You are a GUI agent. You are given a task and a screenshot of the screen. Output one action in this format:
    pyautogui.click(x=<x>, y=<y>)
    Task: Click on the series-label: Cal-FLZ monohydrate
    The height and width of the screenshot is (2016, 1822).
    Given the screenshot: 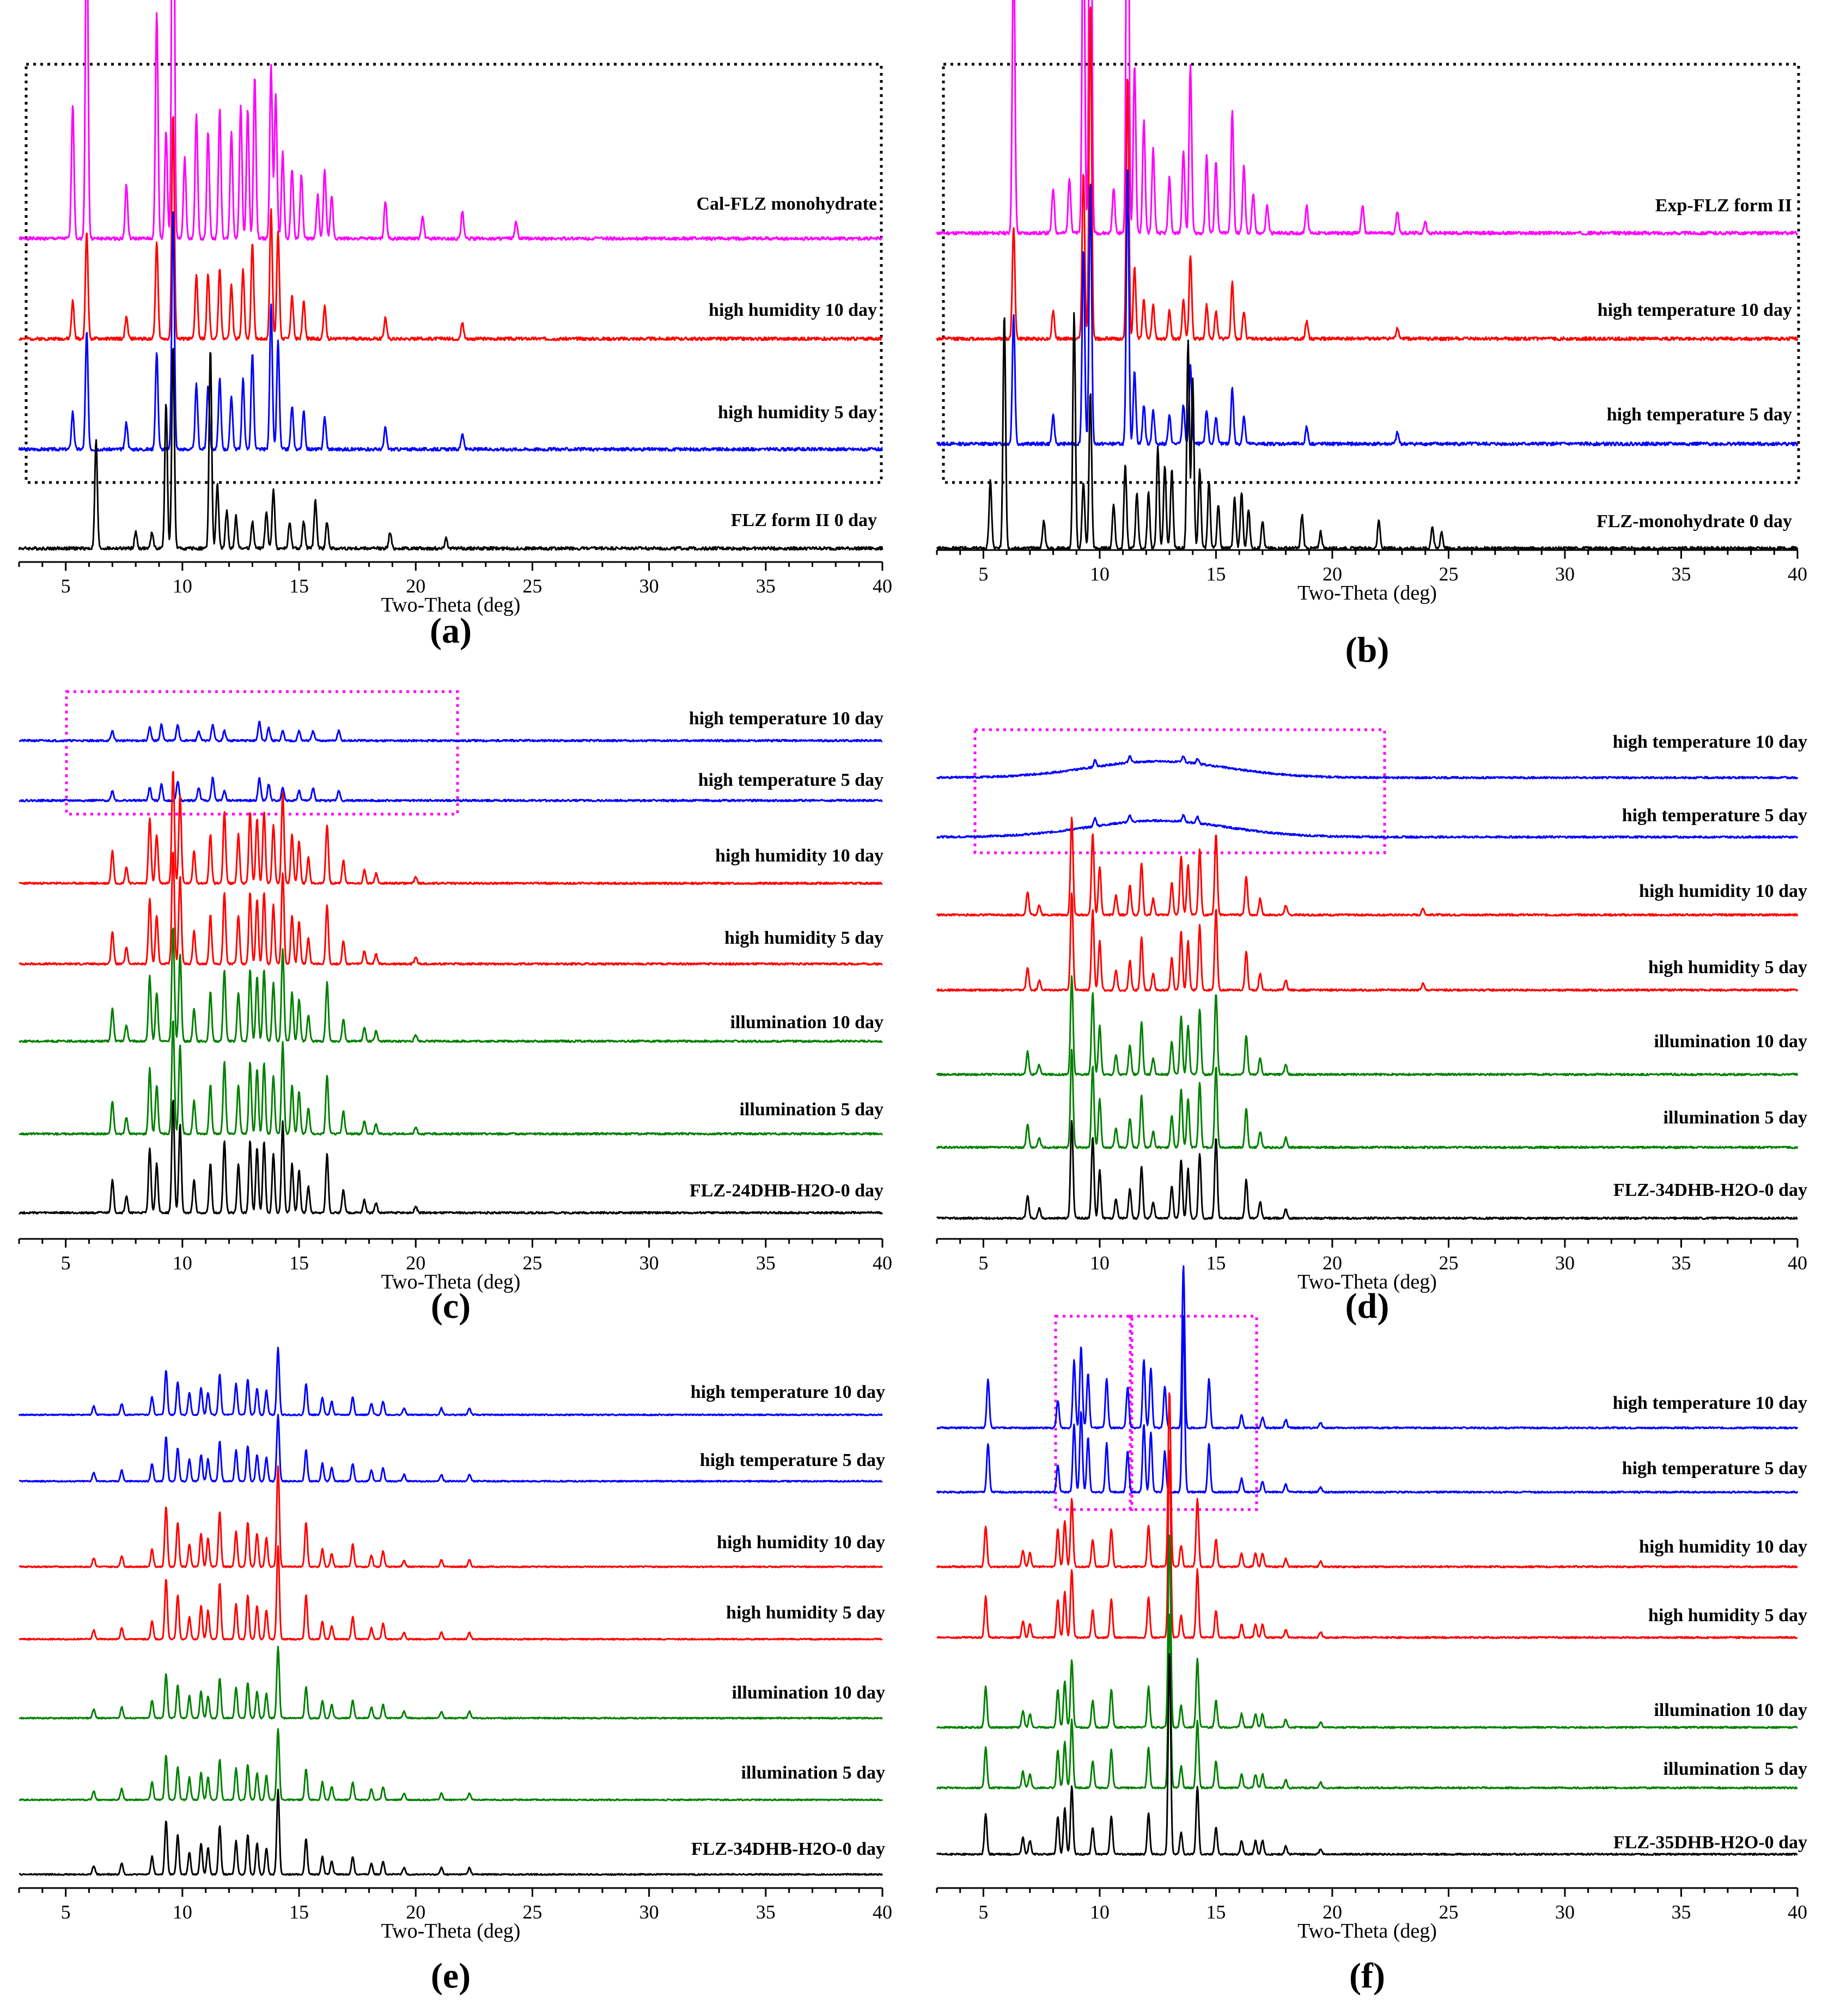 What is the action you would take?
    pyautogui.click(x=787, y=204)
    